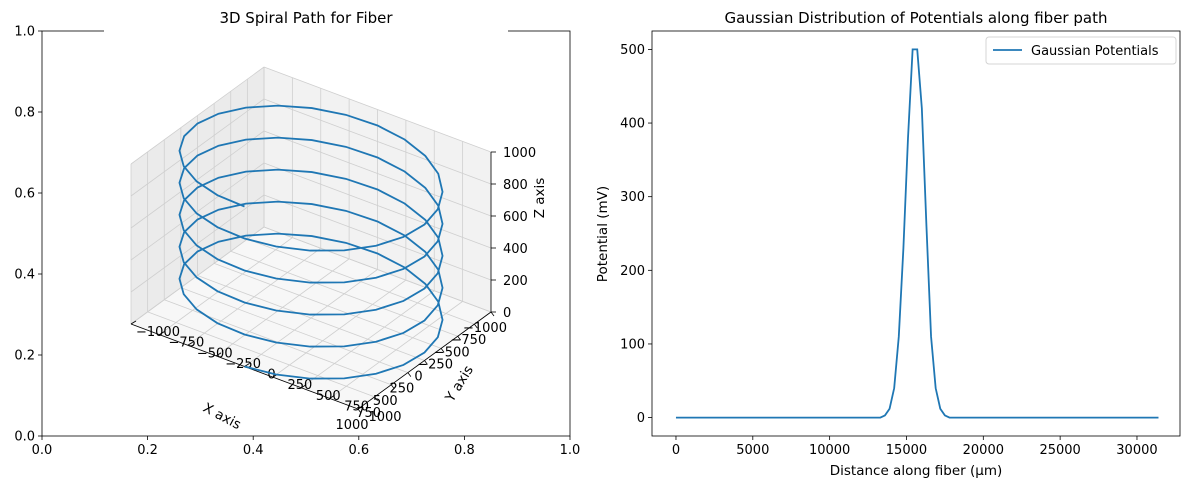  Describe the element at coordinates (368, 413) in the screenshot. I see `x-tick-label: 750` at that location.